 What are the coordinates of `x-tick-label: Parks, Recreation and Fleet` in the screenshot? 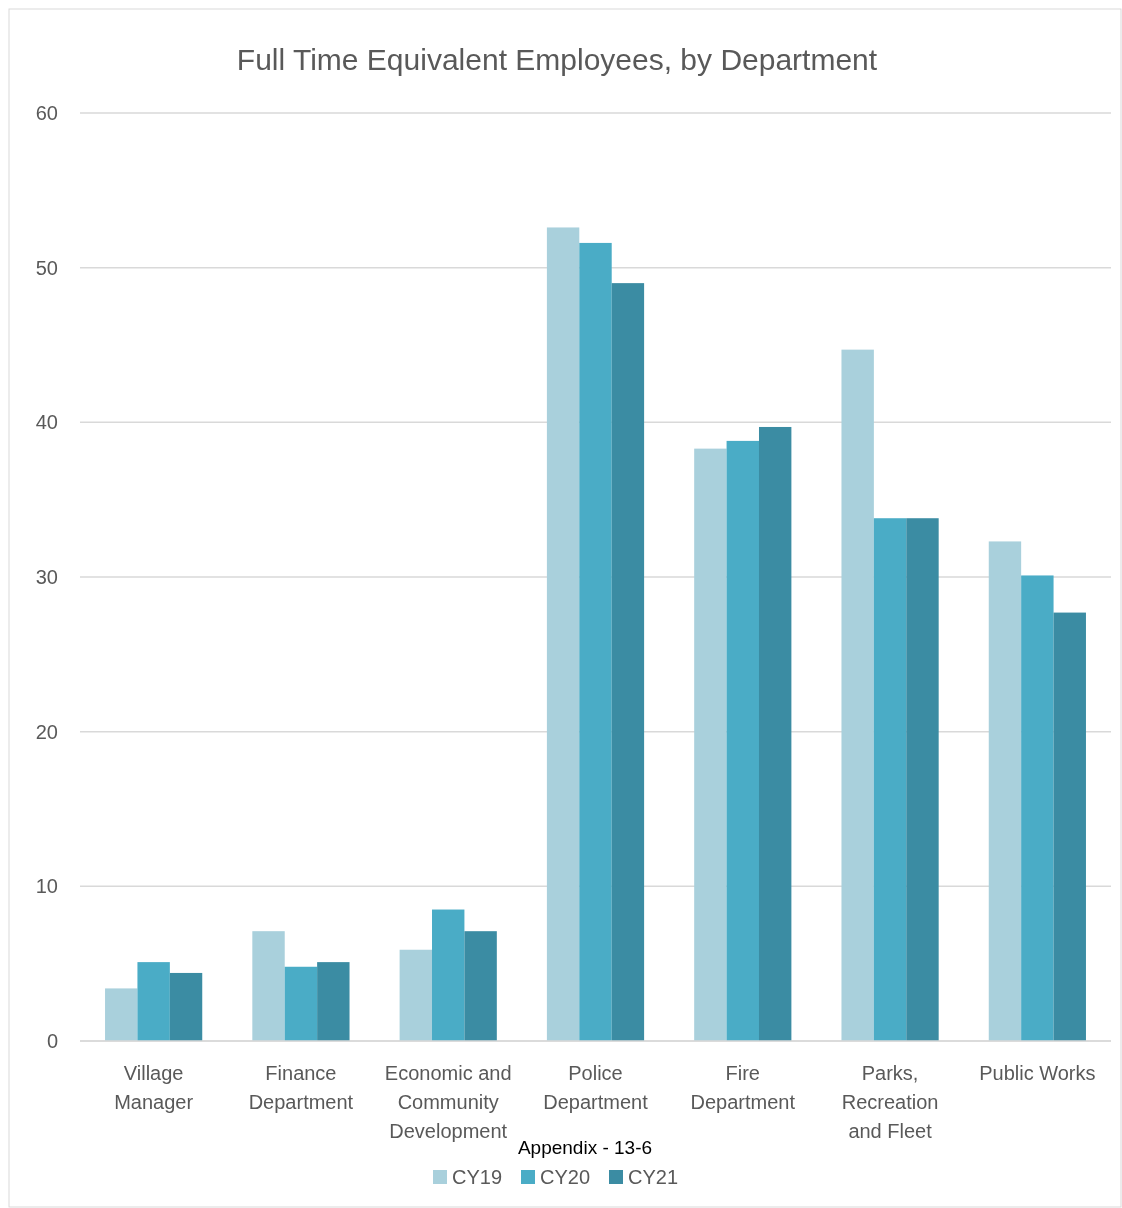 It's located at (890, 1102).